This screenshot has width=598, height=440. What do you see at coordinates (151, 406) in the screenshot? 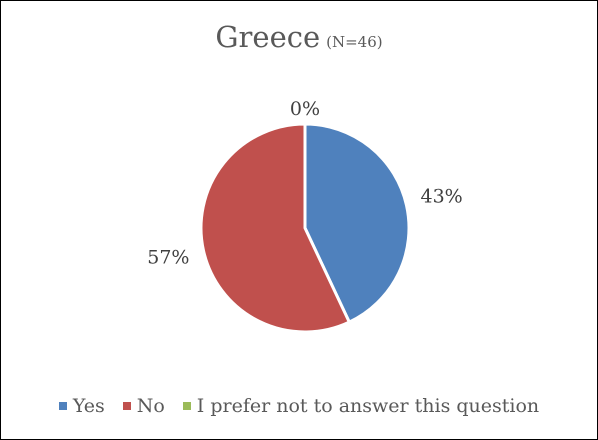
I see `legend-label-no: No` at bounding box center [151, 406].